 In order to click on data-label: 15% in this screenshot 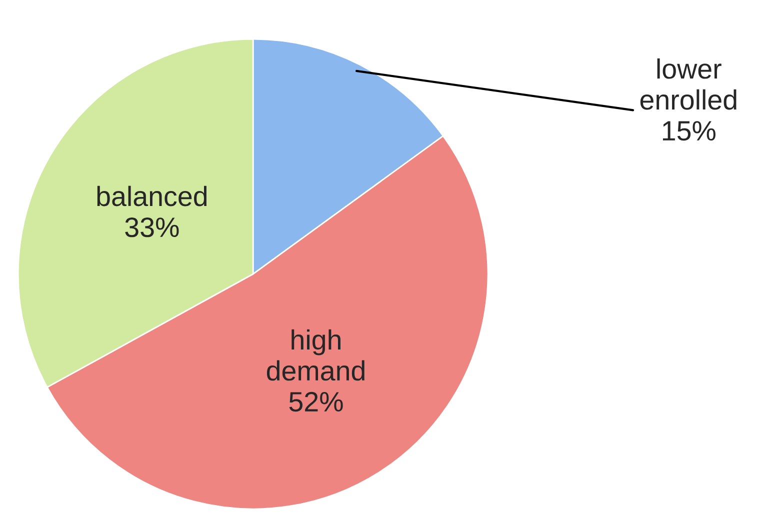, I will do `click(689, 131)`.